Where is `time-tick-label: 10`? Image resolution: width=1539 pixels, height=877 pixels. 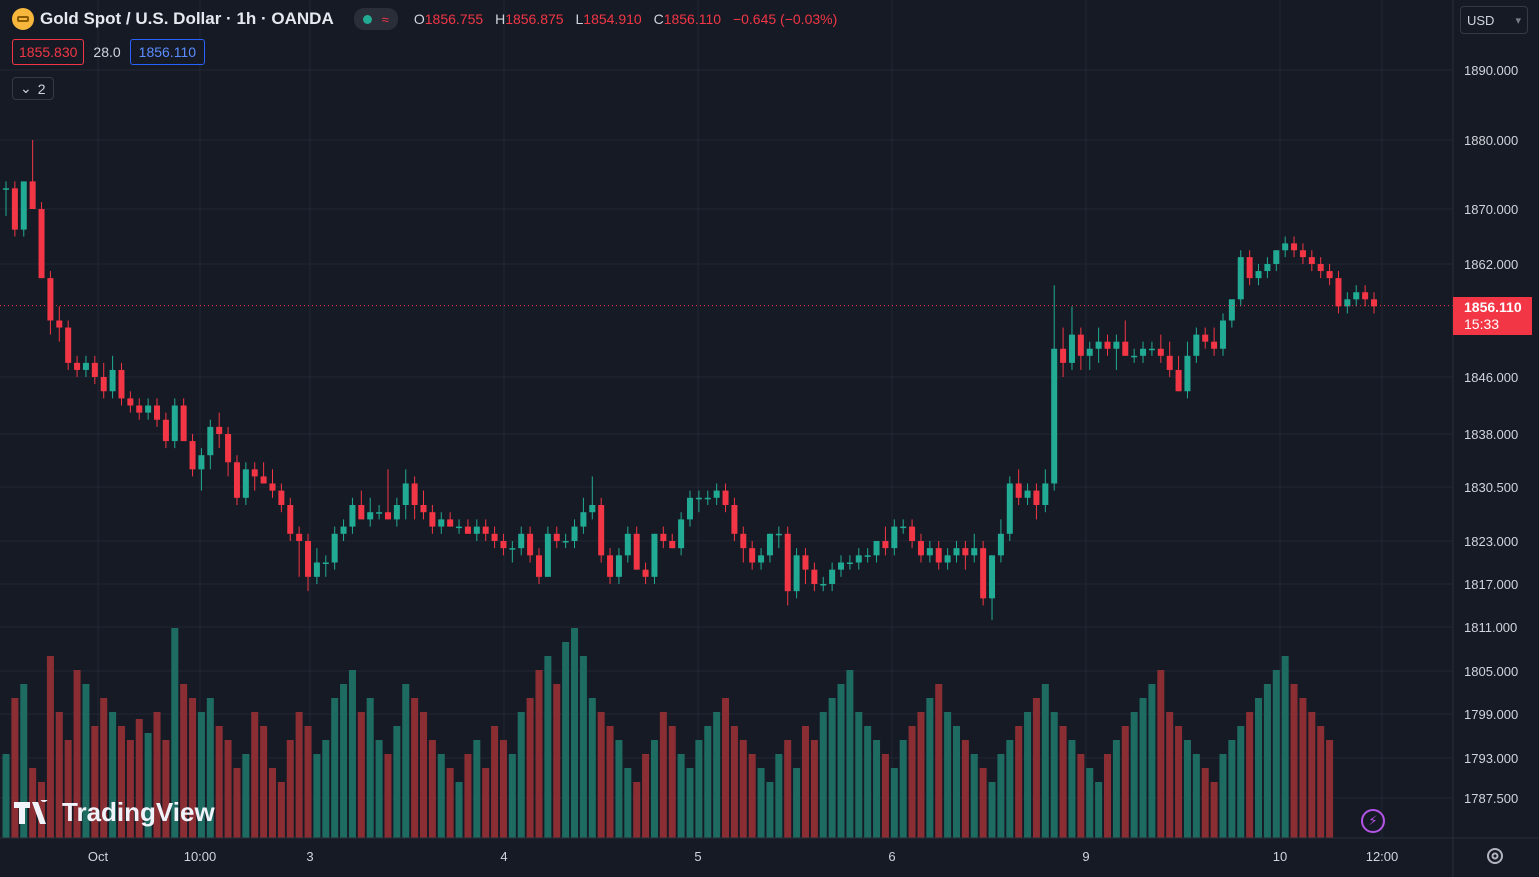
time-tick-label: 10 is located at coordinates (1280, 856).